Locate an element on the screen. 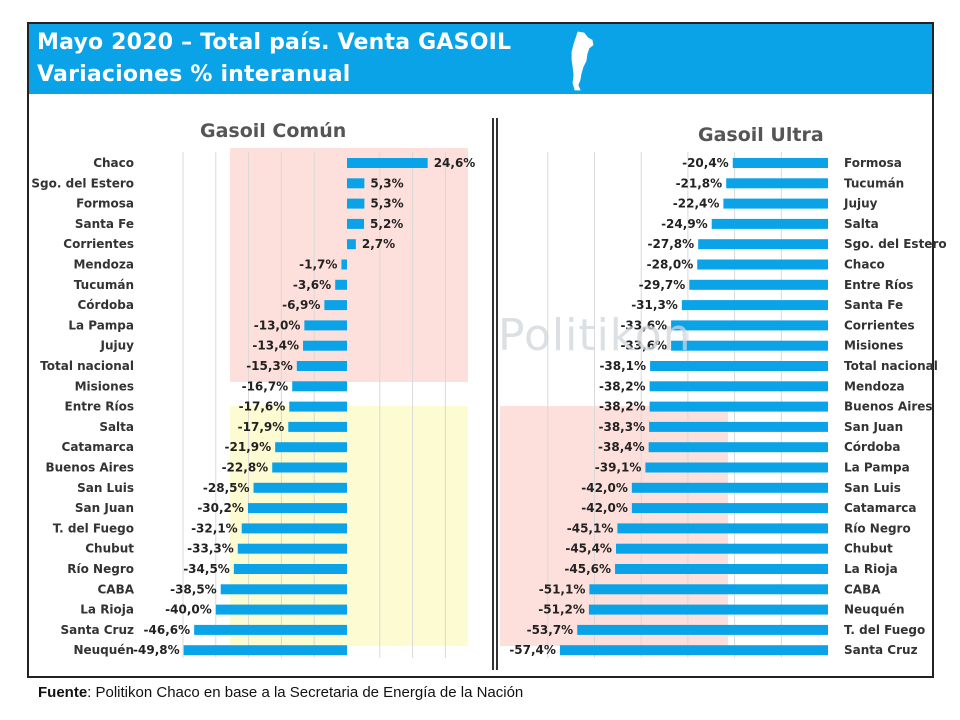  data-label: -33,3% is located at coordinates (210, 549).